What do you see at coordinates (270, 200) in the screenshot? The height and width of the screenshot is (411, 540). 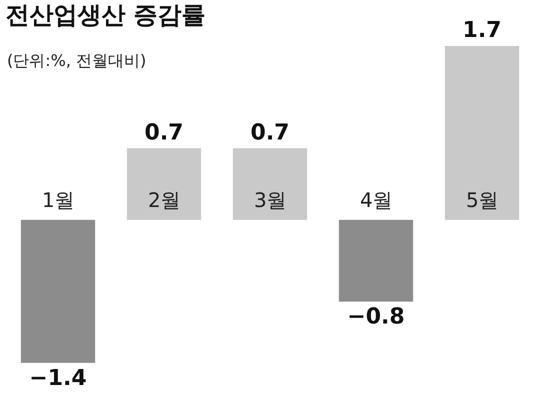 I see `x-tick-label: 3월` at bounding box center [270, 200].